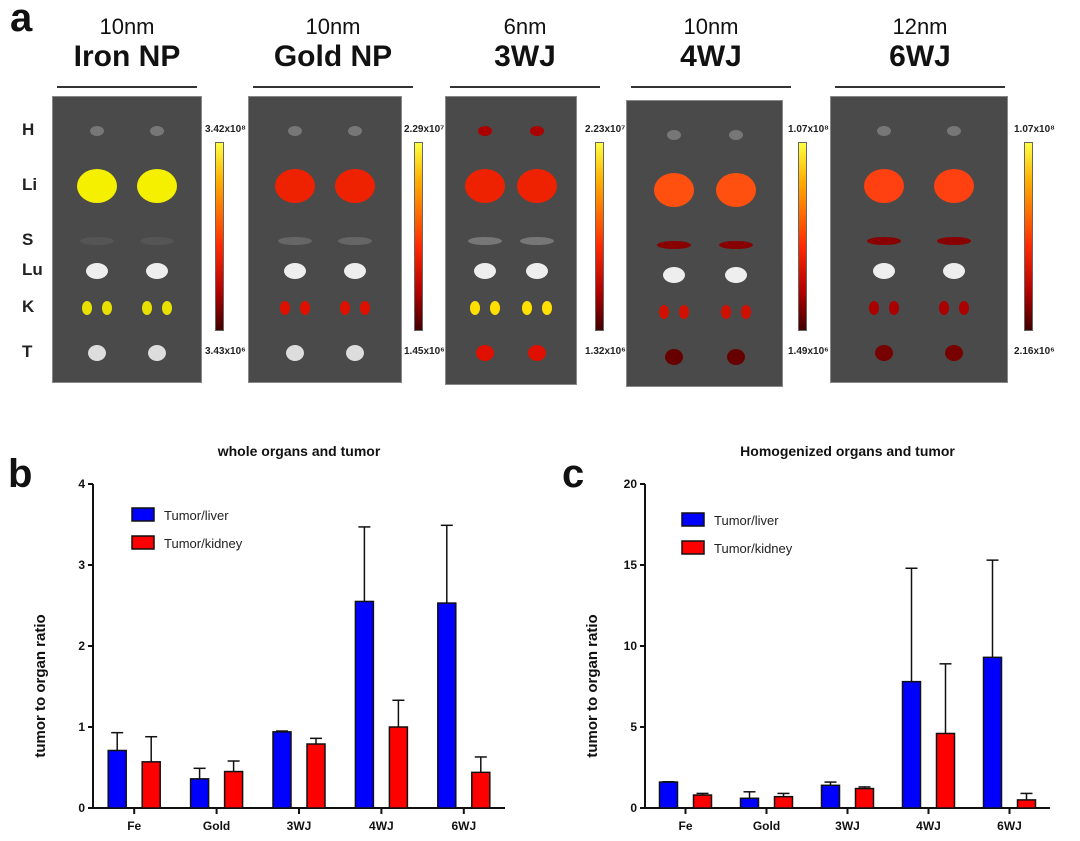  I want to click on panel-header-3: 10nm 4WJ, so click(711, 44).